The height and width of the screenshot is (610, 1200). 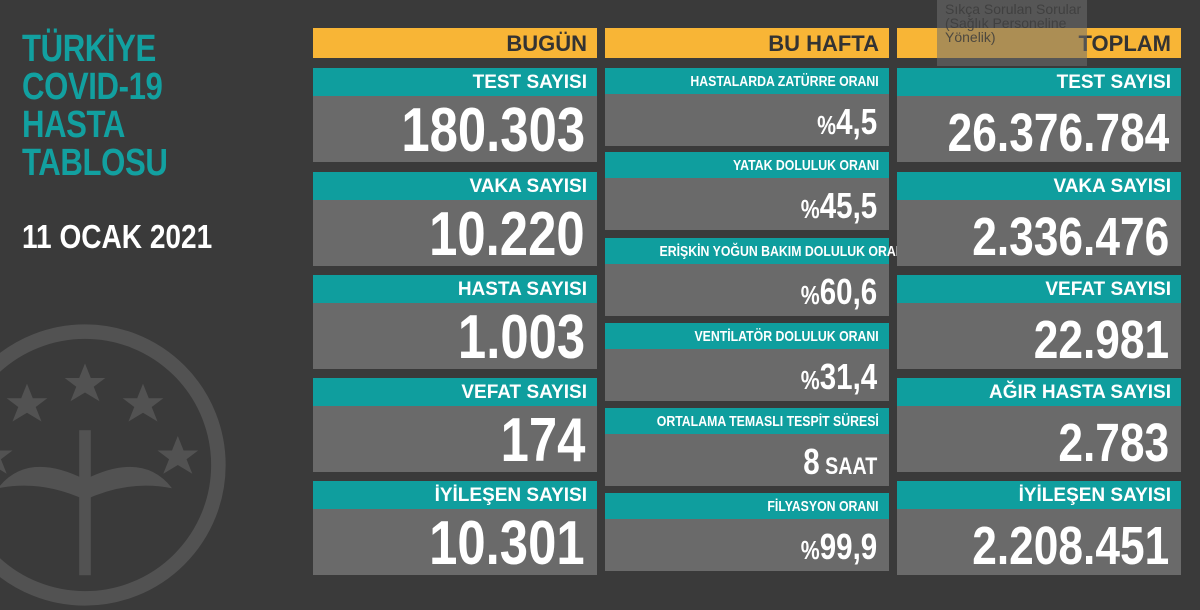 I want to click on week-bed-card: YATAK DOLULUK ORANI %45,5, so click(x=747, y=191).